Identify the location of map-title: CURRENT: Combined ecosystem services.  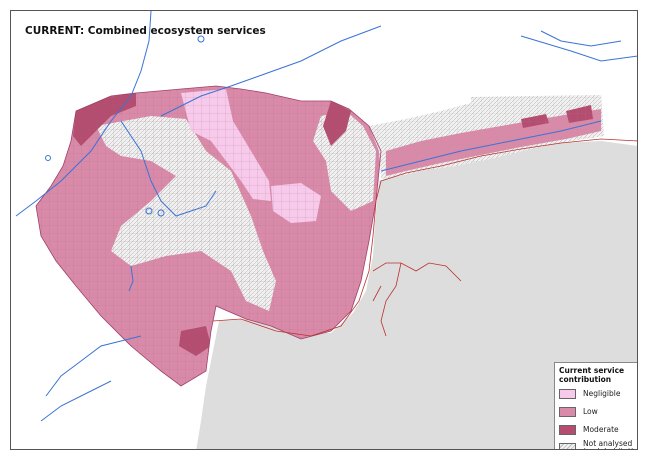
(145, 31).